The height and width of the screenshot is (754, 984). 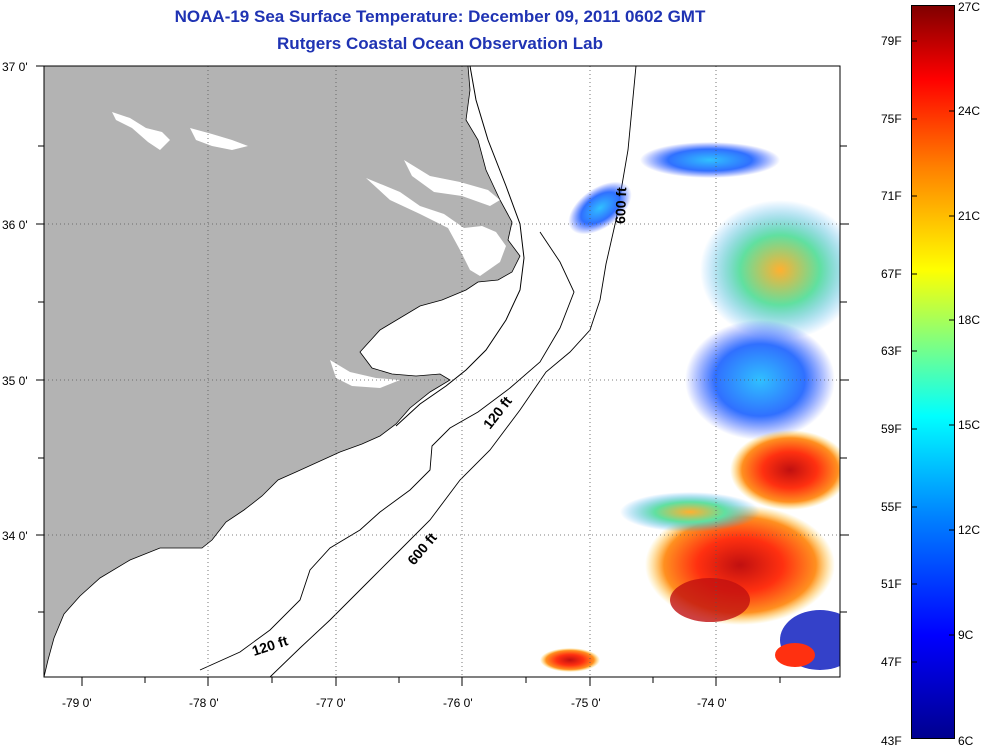 I want to click on albemarle-sound, so click(x=452, y=183).